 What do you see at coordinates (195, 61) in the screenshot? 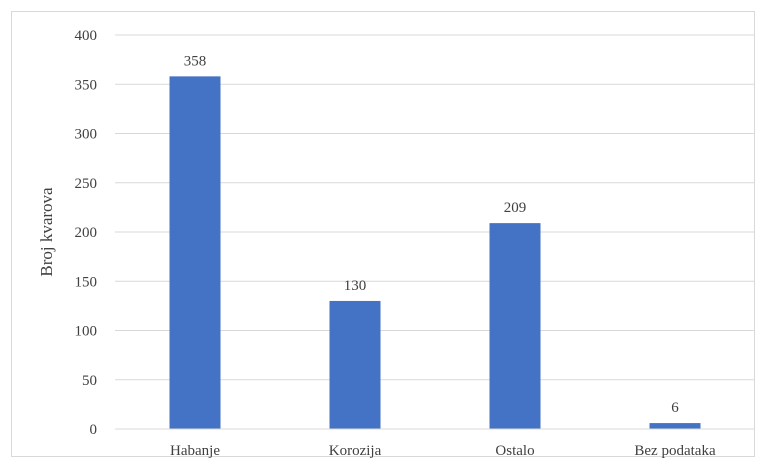
I see `data-label: 358` at bounding box center [195, 61].